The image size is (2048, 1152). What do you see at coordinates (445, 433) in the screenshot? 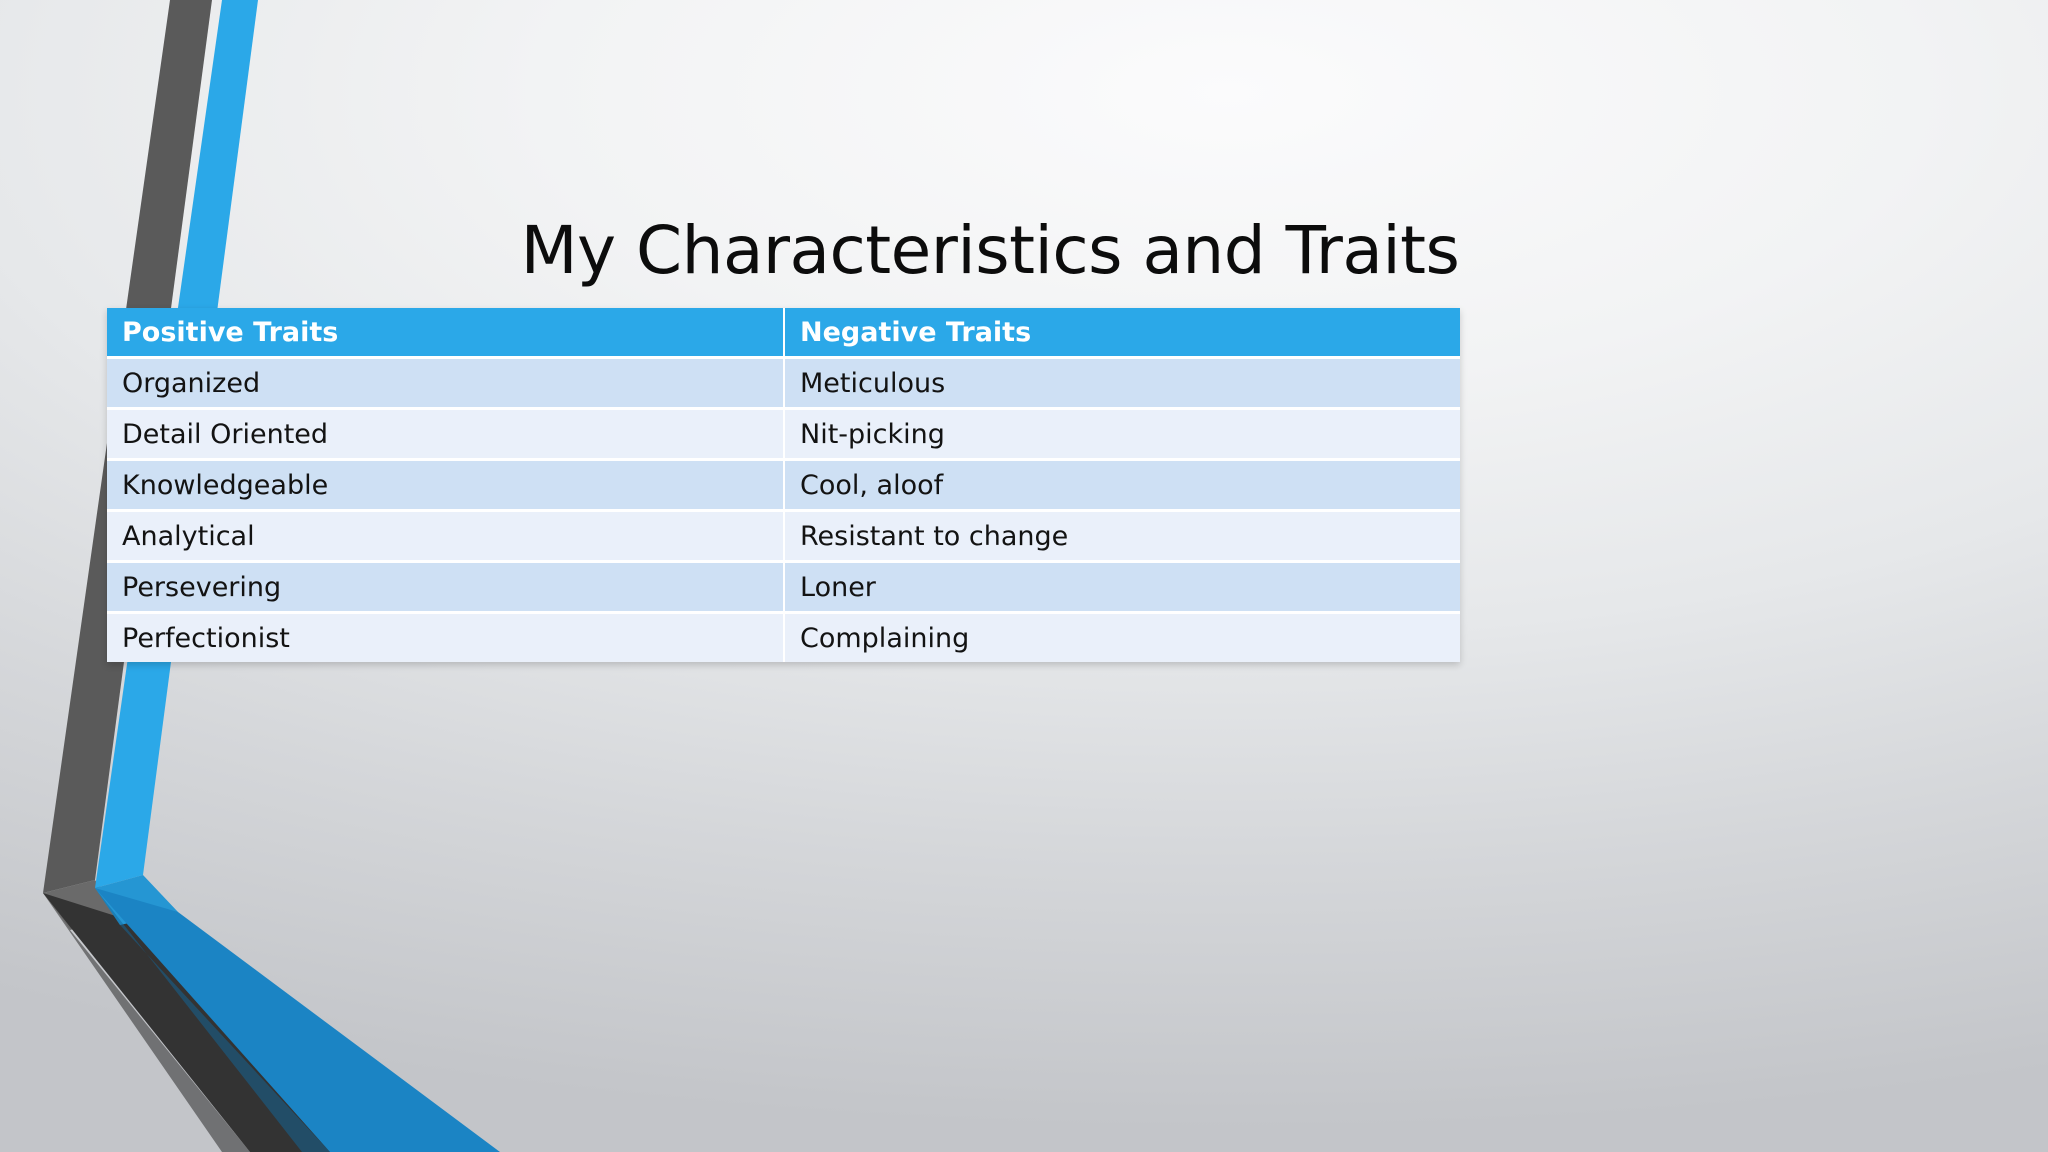
I see `cell-positive-trait: Detail Oriented` at bounding box center [445, 433].